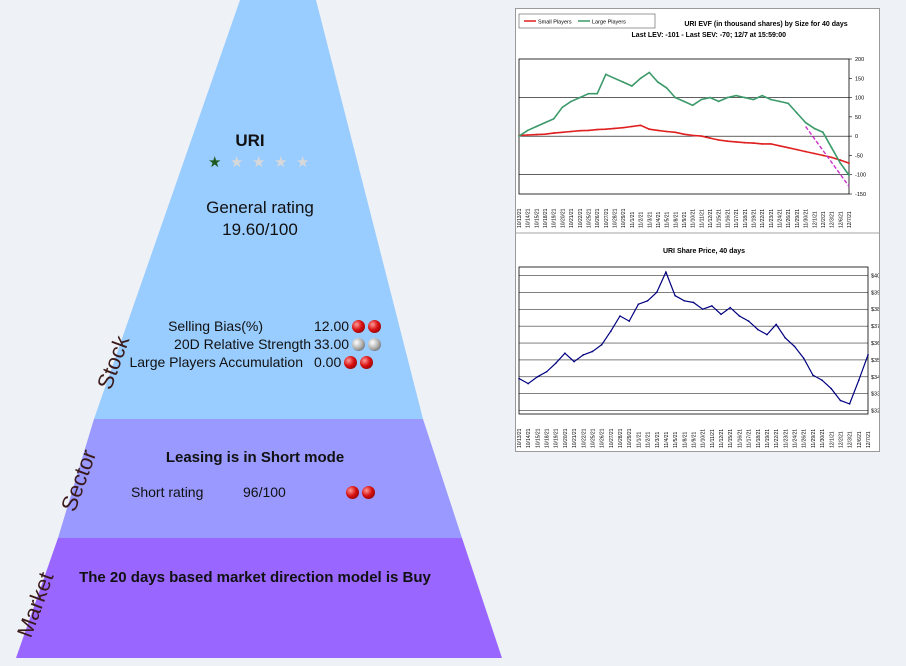 The width and height of the screenshot is (906, 666). Describe the element at coordinates (633, 219) in the screenshot. I see `evf-x-tick-label: 11/1/21` at that location.